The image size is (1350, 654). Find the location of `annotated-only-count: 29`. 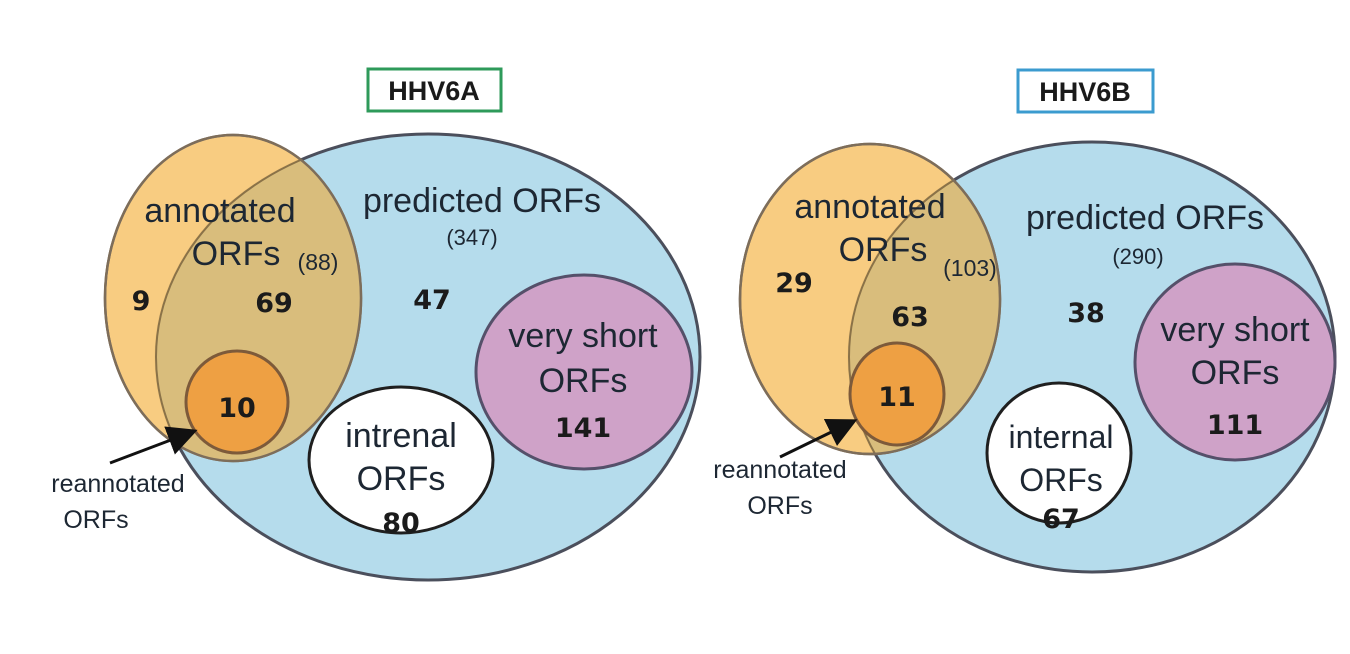

annotated-only-count: 29 is located at coordinates (794, 283).